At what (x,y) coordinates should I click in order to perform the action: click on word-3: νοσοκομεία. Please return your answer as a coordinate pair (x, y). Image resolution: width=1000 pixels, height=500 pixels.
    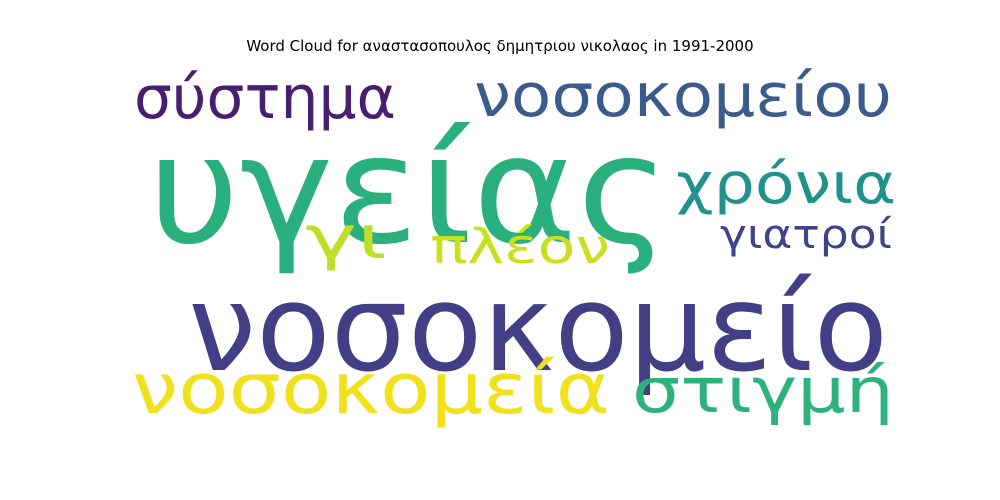
    Looking at the image, I should click on (371, 389).